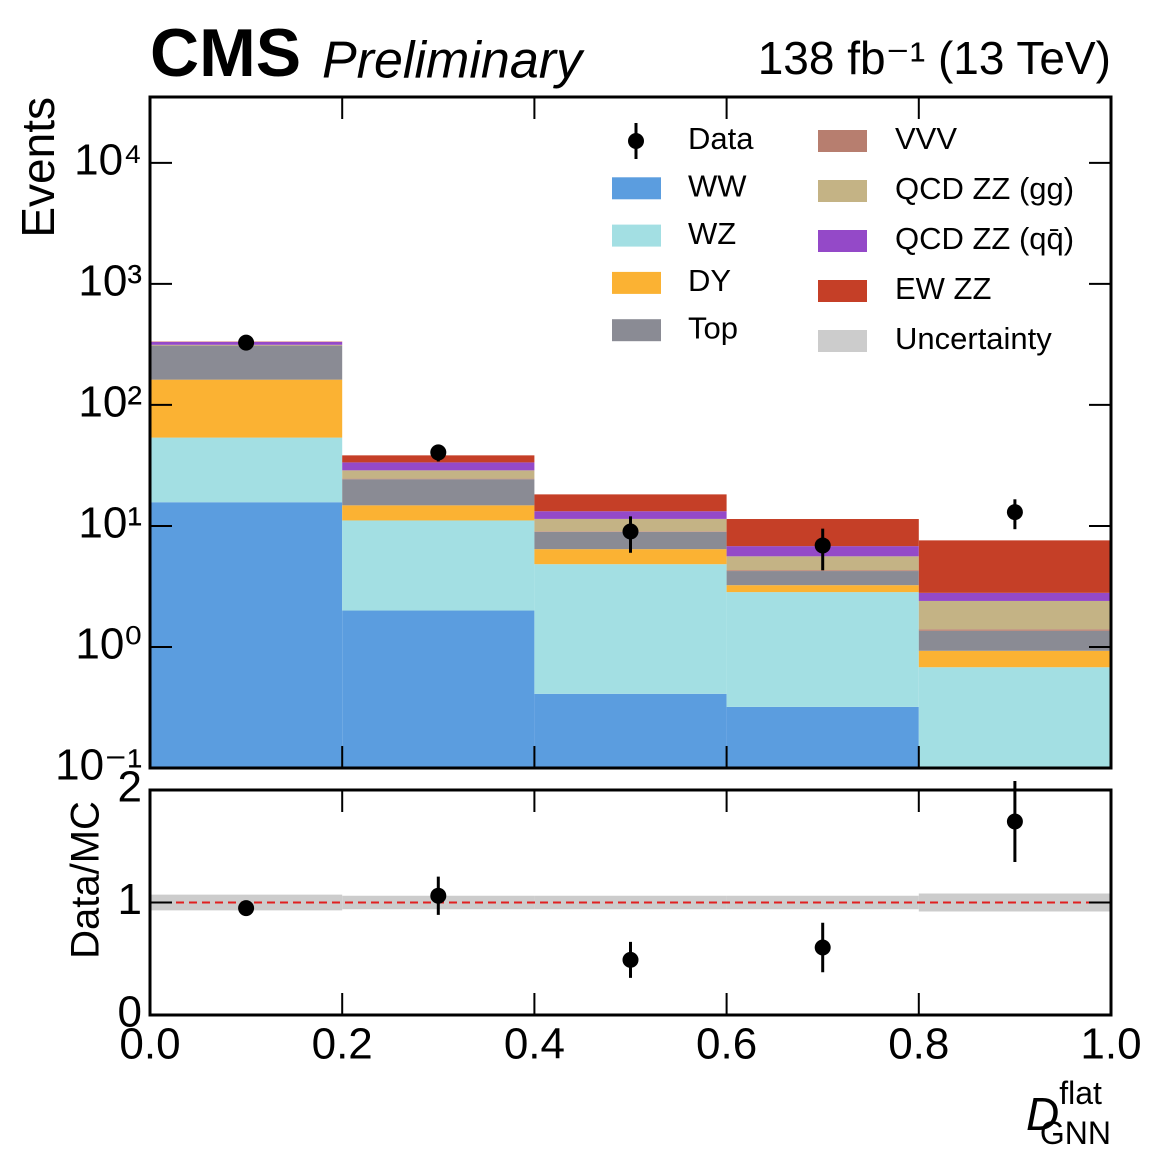  Describe the element at coordinates (342, 1044) in the screenshot. I see `x-tick-label: 0.2` at that location.